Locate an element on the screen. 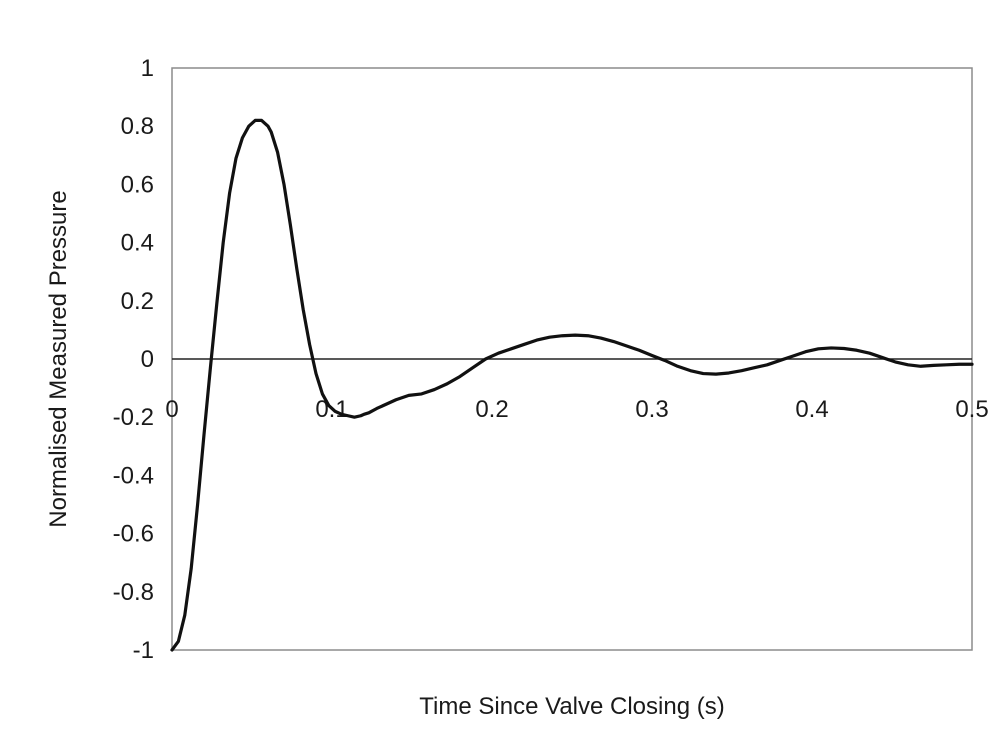 The image size is (990, 742). y-axis-title: Normalised Measured Pressure is located at coordinates (58, 358).